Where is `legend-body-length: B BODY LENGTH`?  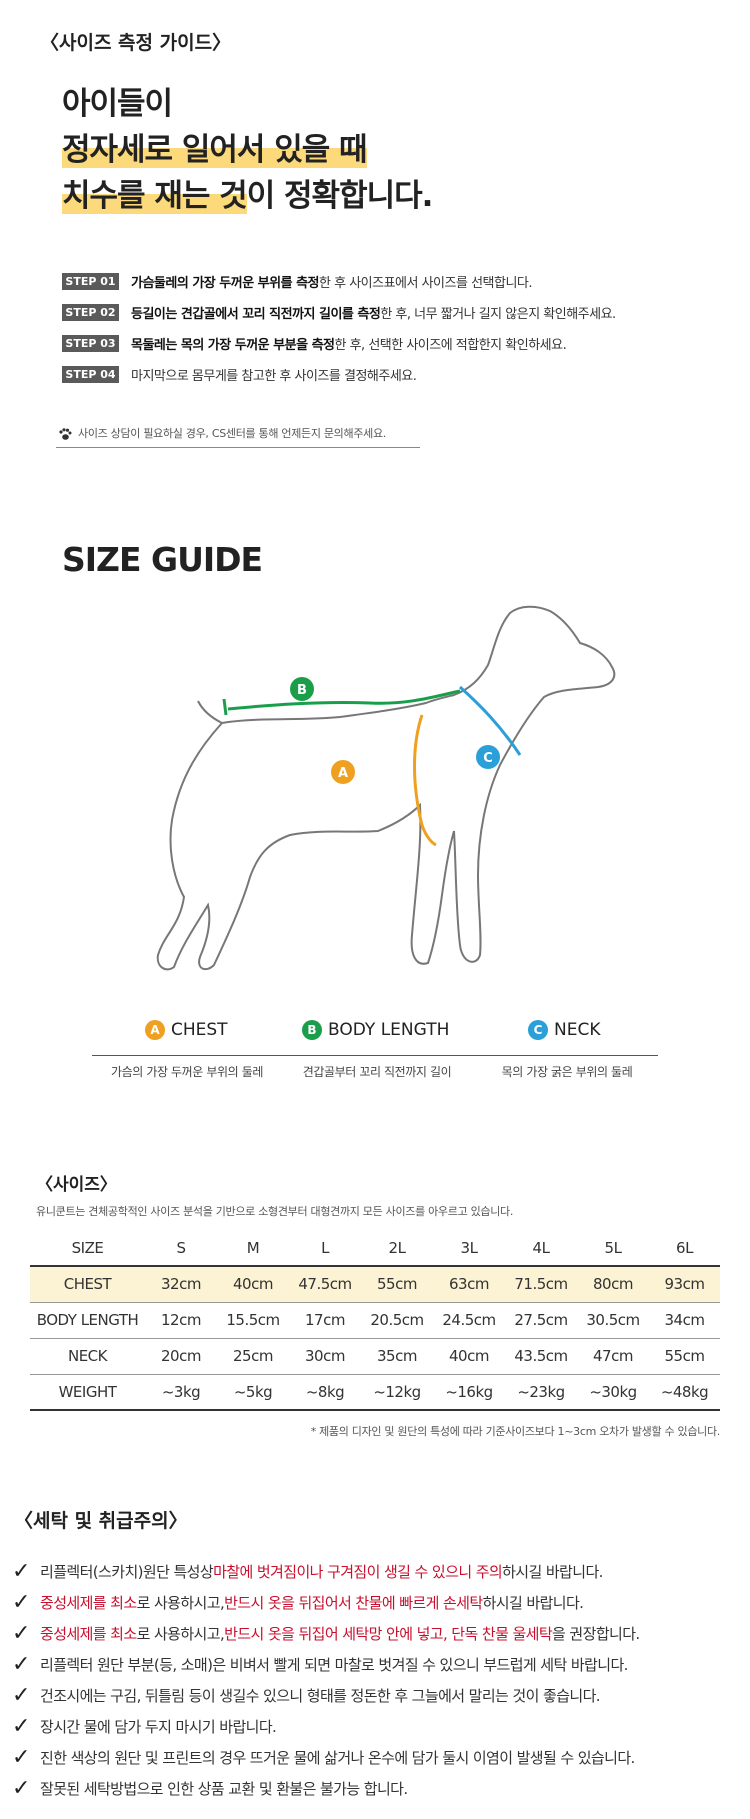
legend-body-length: B BODY LENGTH is located at coordinates (375, 1030).